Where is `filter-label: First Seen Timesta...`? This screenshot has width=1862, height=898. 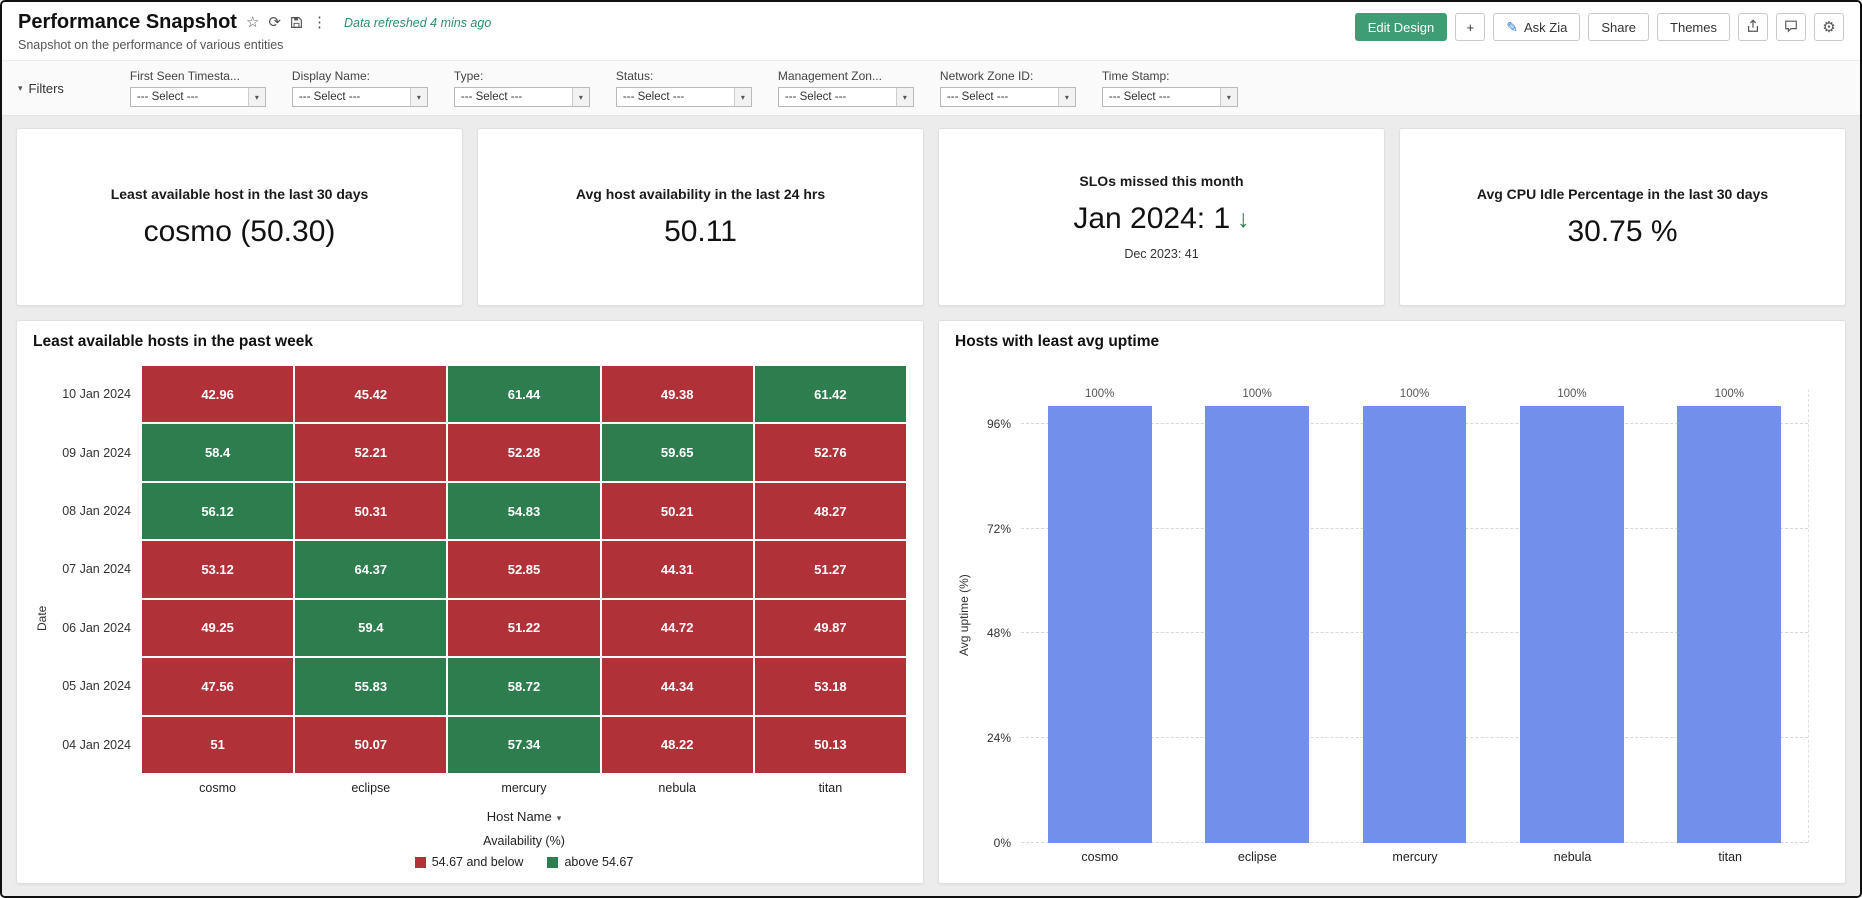 filter-label: First Seen Timesta... is located at coordinates (184, 76).